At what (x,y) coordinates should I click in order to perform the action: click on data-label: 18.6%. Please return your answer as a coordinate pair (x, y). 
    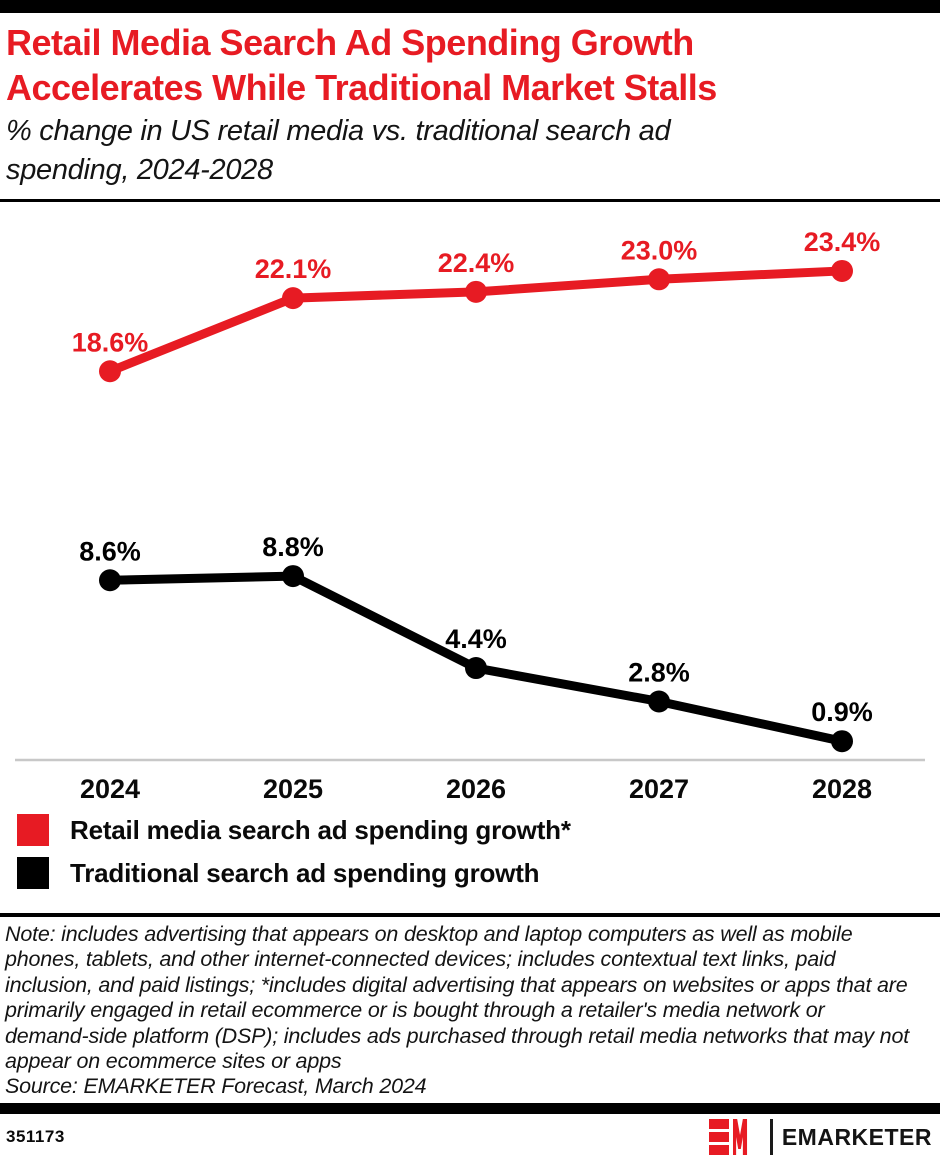
    Looking at the image, I should click on (110, 342).